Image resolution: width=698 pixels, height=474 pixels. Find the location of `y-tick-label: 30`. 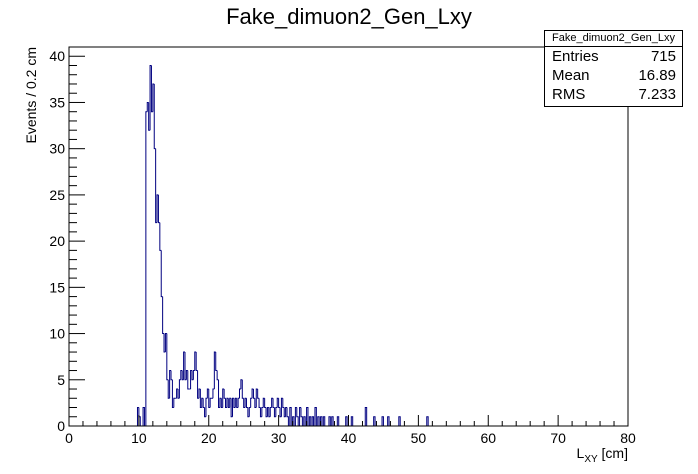

y-tick-label: 30 is located at coordinates (57, 149).